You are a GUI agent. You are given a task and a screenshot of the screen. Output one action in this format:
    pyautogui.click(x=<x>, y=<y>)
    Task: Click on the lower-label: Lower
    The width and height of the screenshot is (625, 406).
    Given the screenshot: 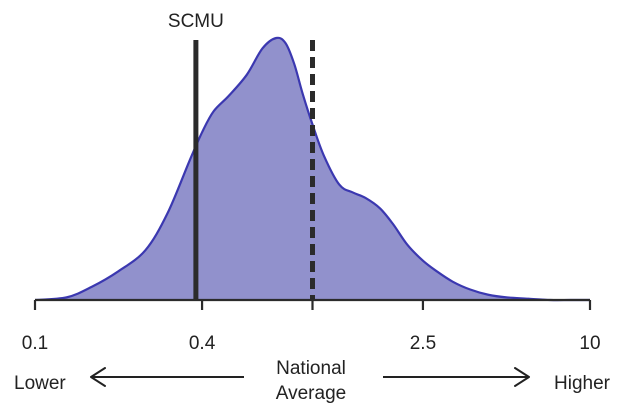 What is the action you would take?
    pyautogui.click(x=40, y=383)
    